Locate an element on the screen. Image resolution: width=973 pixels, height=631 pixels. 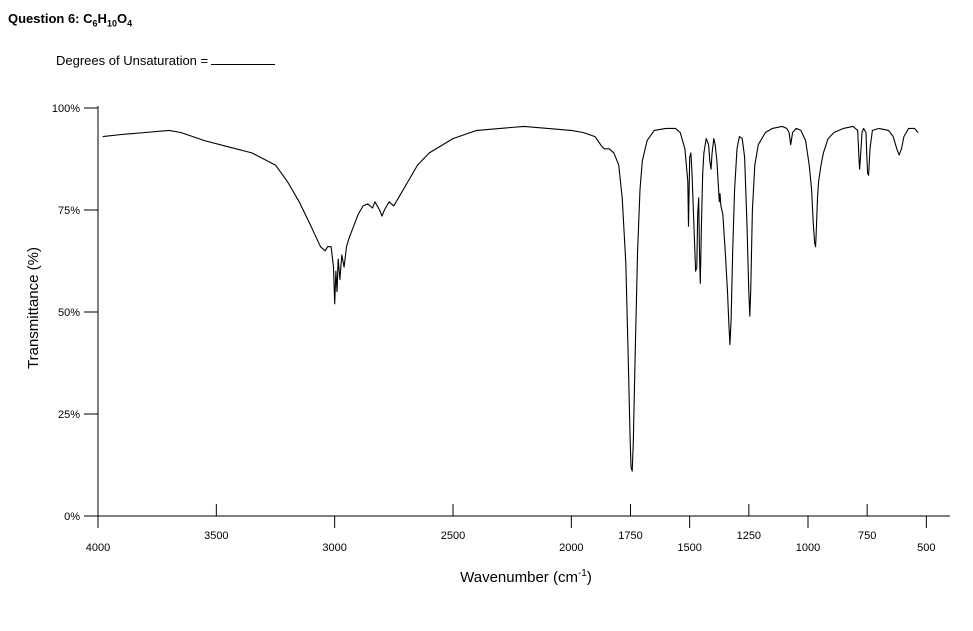
molecular-formula: C6H10O4 is located at coordinates (108, 20).